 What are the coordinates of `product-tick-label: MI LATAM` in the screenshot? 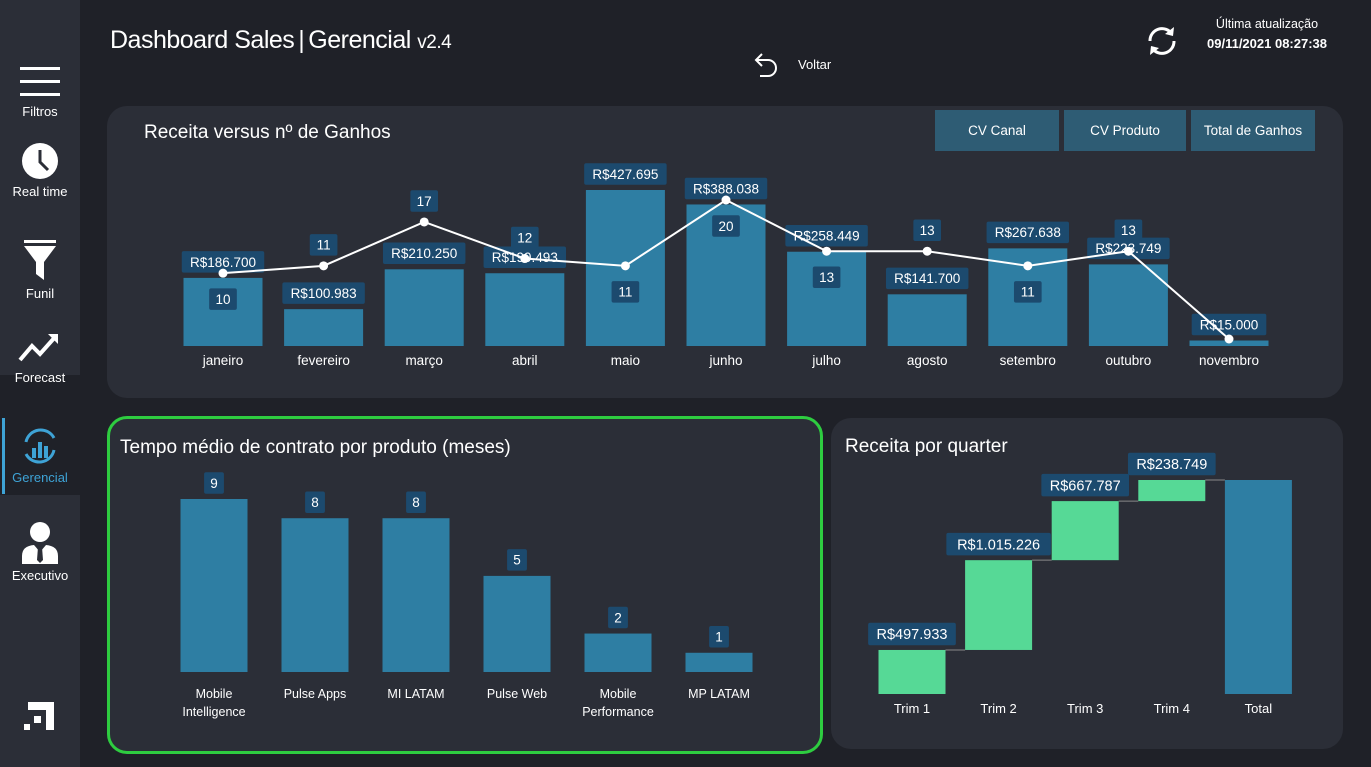 It's located at (415, 694).